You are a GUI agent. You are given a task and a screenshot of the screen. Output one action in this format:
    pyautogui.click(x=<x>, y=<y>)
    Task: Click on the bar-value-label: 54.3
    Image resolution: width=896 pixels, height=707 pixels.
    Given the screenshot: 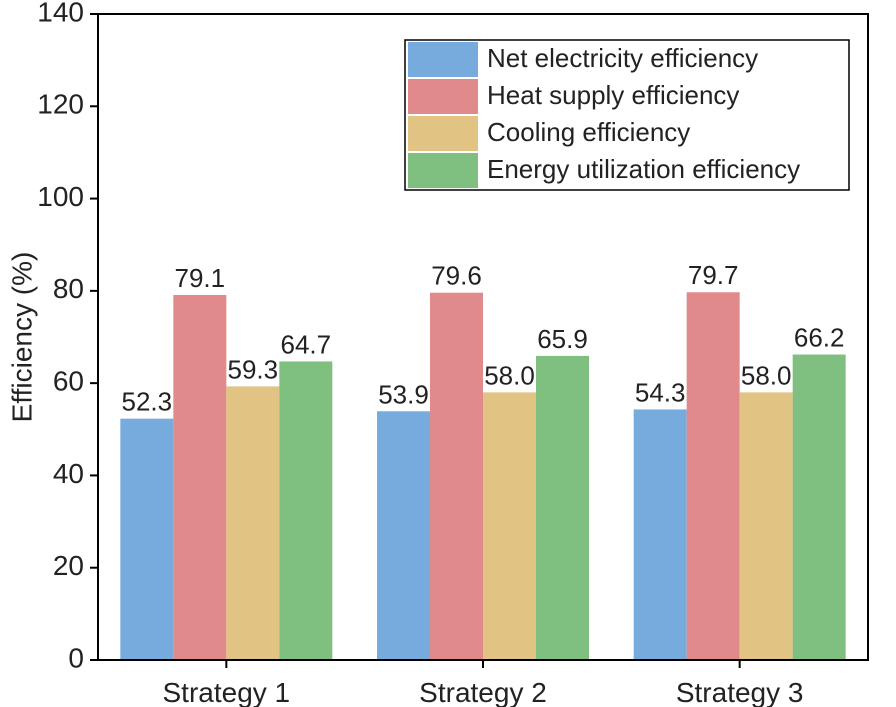 What is the action you would take?
    pyautogui.click(x=660, y=392)
    